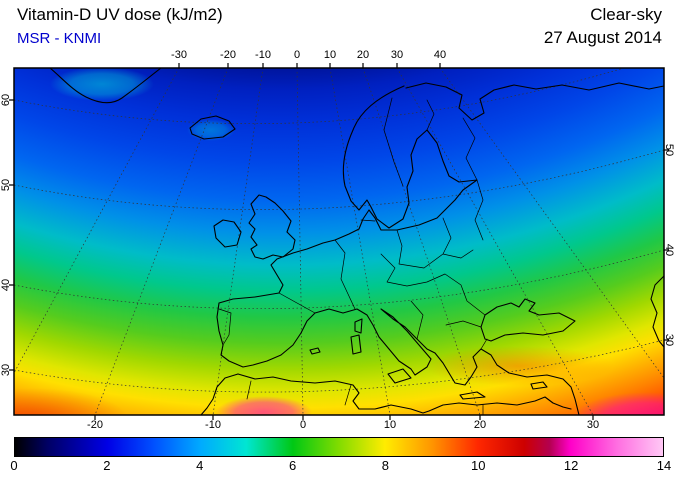 The width and height of the screenshot is (678, 480). I want to click on left-axis-label: 50, so click(6, 185).